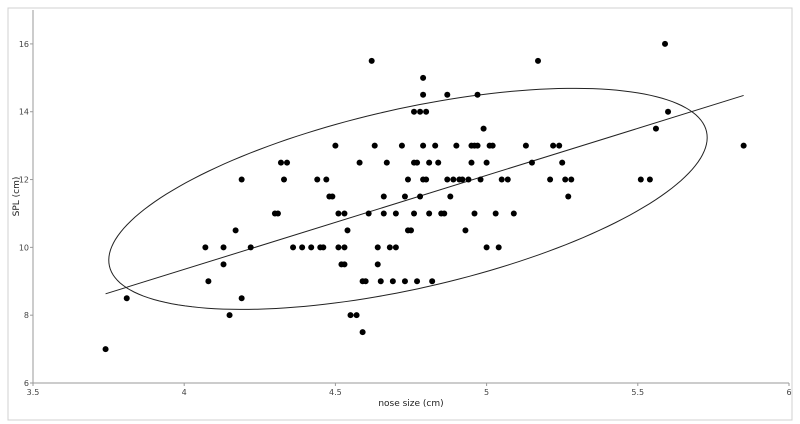 This screenshot has height=424, width=800. I want to click on y-axis-title: SPL (cm), so click(17, 197).